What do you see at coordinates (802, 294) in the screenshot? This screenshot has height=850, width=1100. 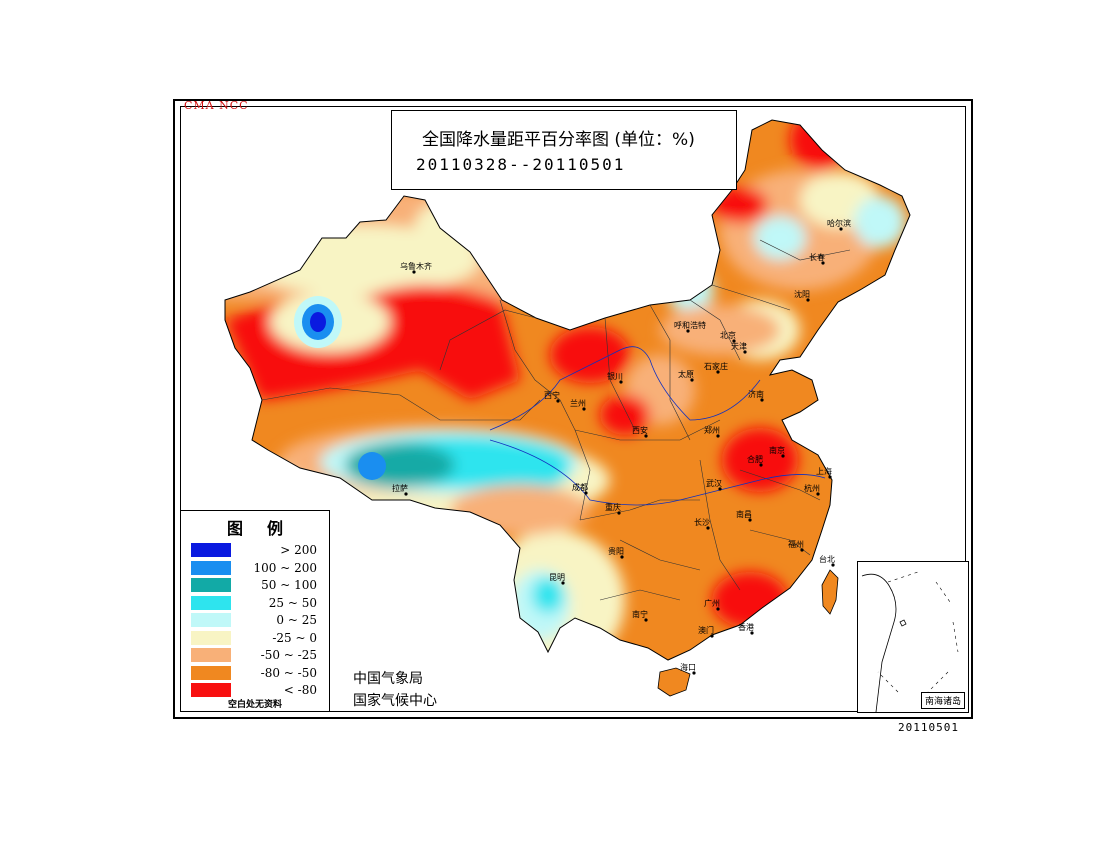 I see `city-label: 沈阳` at bounding box center [802, 294].